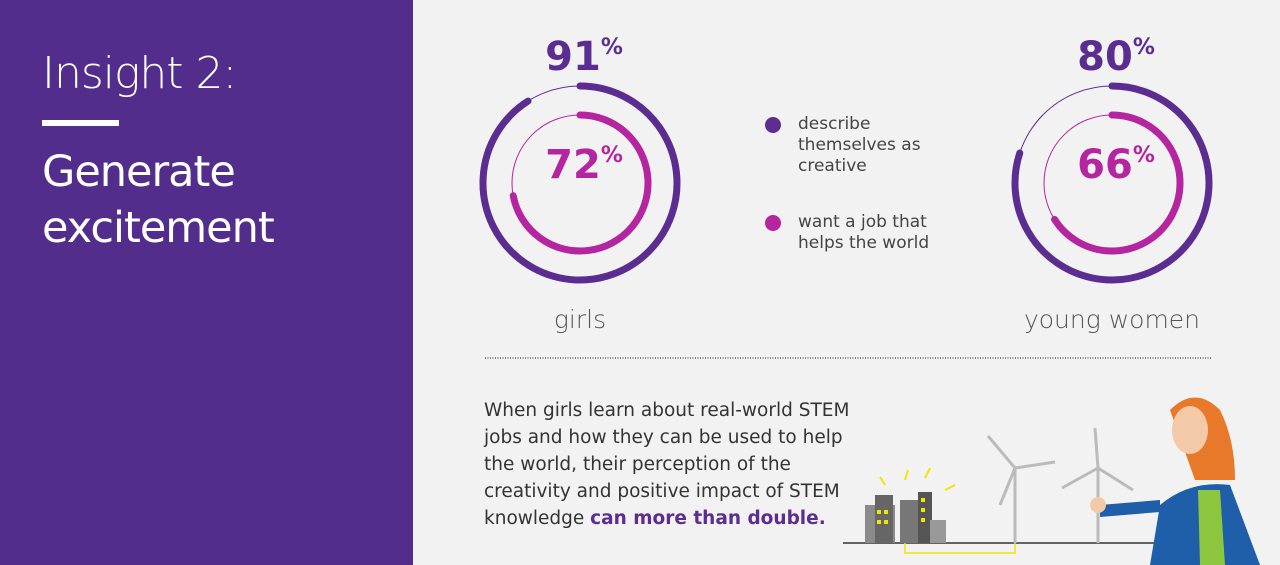  I want to click on sidebar-title: Insight 2:, so click(139, 73).